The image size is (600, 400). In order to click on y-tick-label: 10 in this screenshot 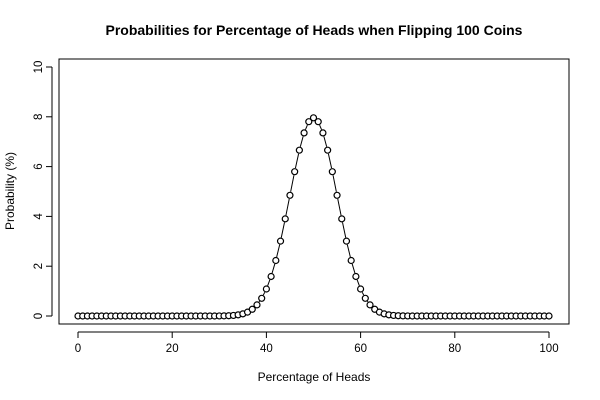, I will do `click(39, 67)`.